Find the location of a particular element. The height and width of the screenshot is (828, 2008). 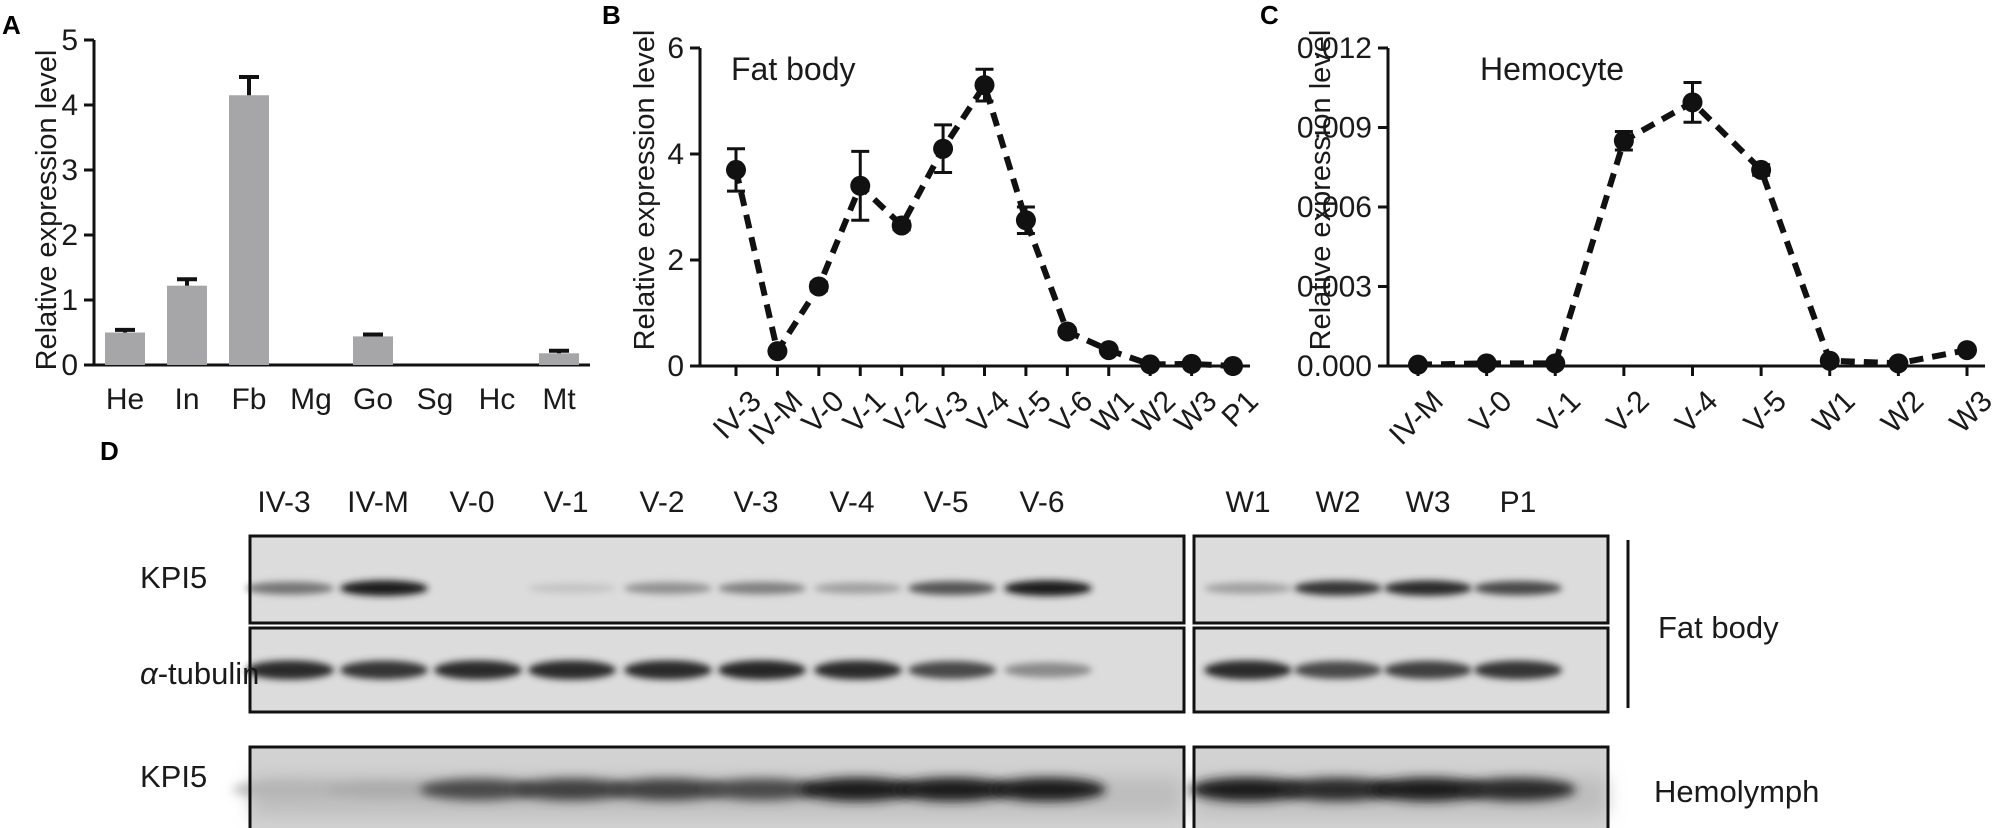

panel-b-y-axis-label: Relative expression level is located at coordinates (645, 190).